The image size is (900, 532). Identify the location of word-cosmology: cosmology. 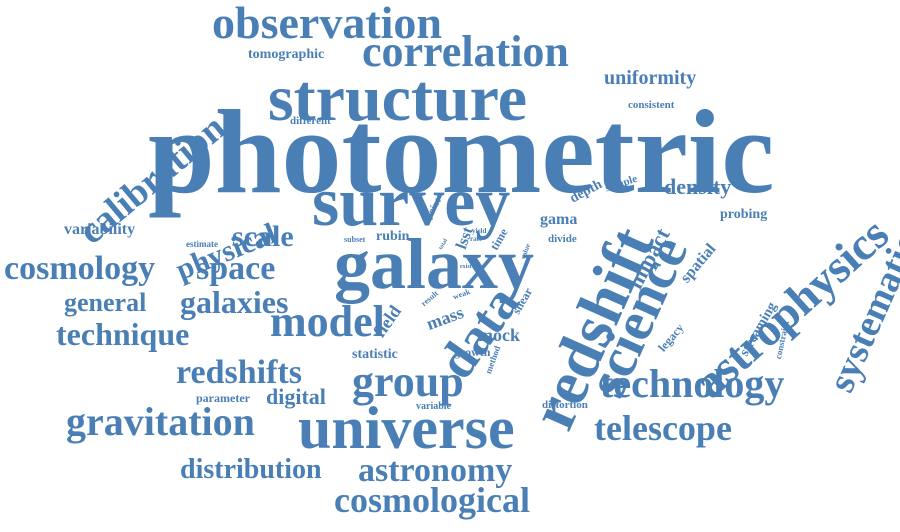
(80, 268).